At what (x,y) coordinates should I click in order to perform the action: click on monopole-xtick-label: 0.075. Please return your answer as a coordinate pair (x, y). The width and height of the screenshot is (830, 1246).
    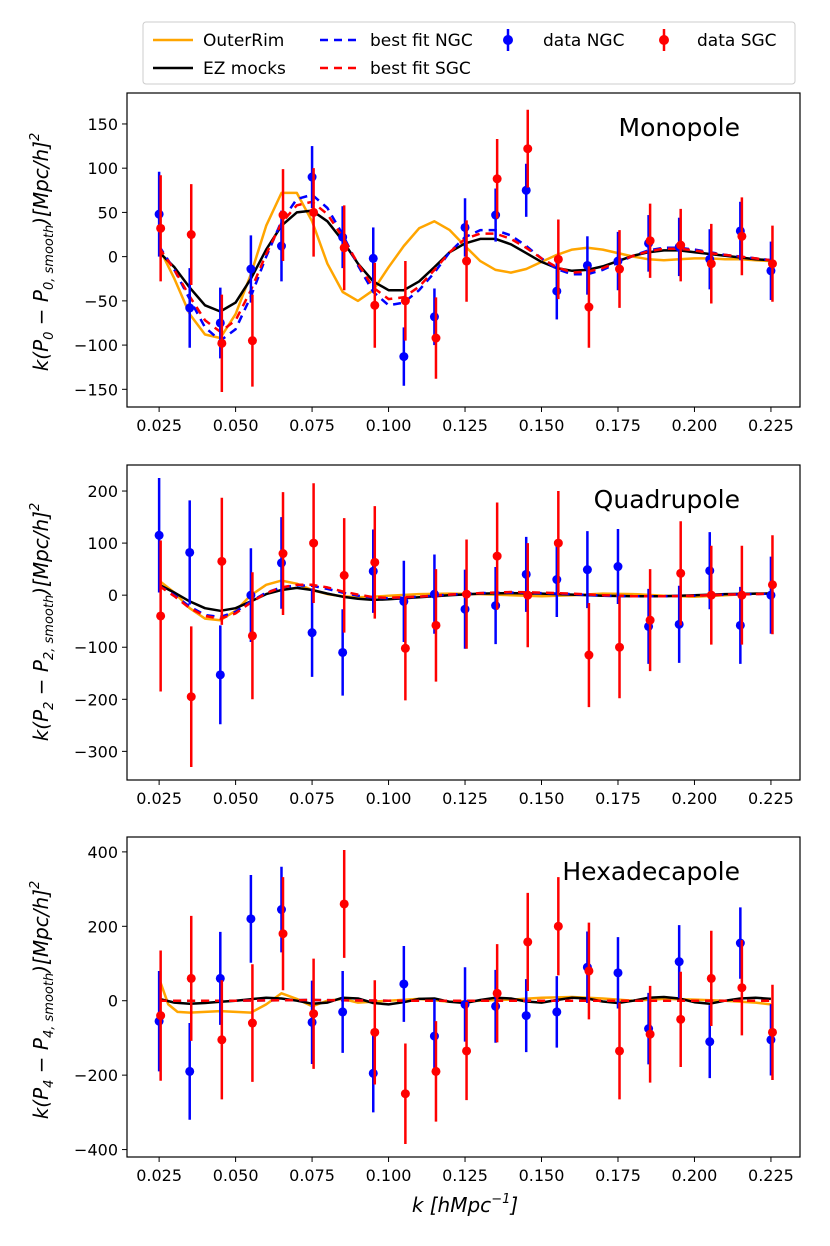
    Looking at the image, I should click on (312, 425).